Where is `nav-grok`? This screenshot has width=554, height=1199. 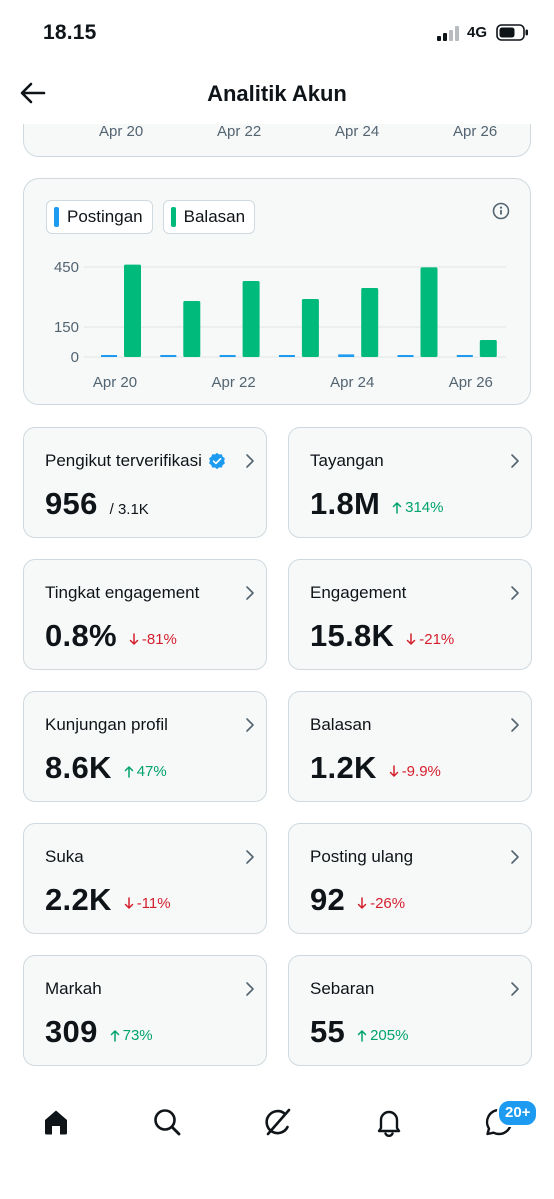 nav-grok is located at coordinates (278, 1122).